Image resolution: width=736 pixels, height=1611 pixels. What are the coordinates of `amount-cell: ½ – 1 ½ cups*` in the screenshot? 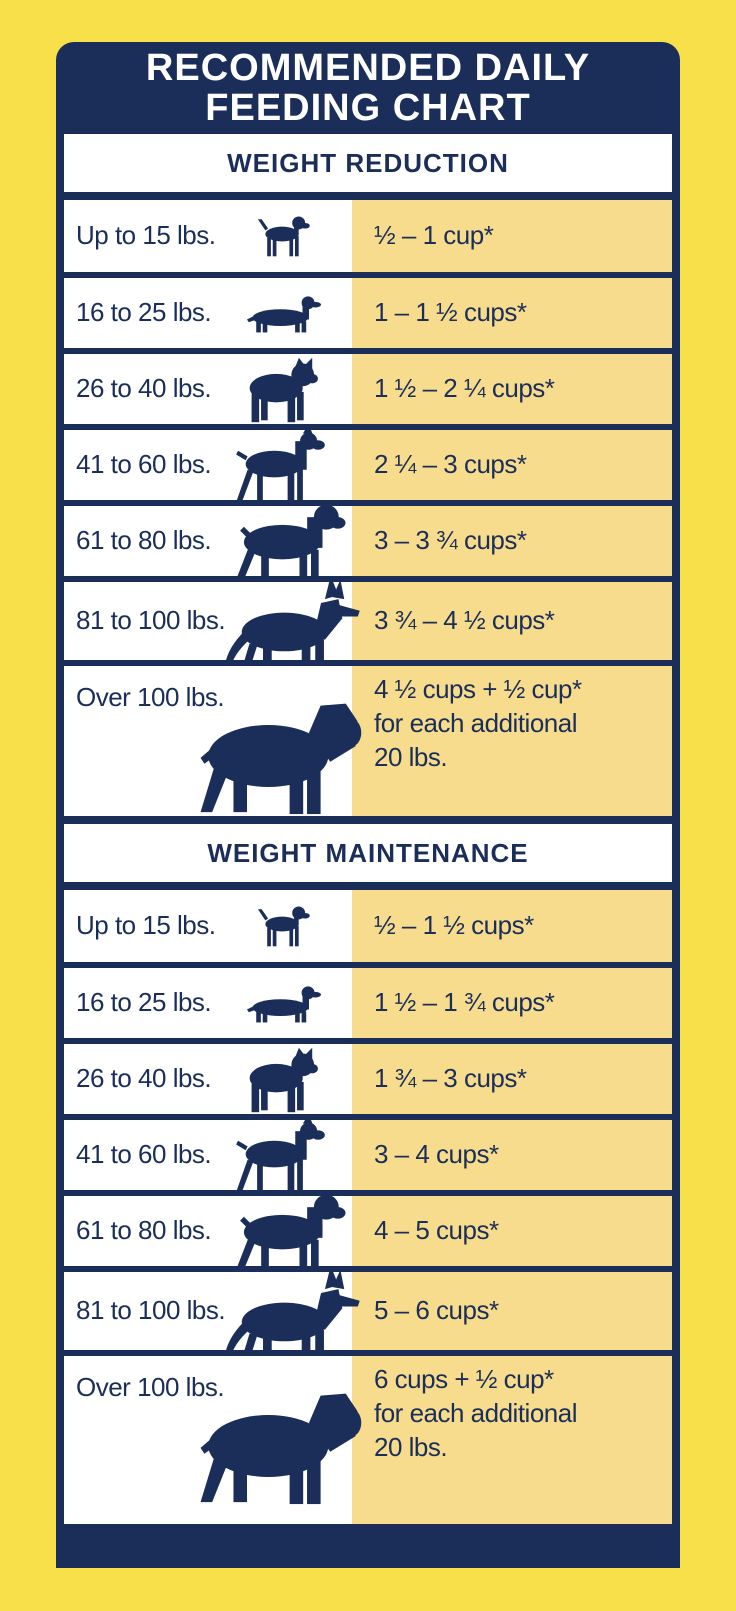 It's located at (512, 926).